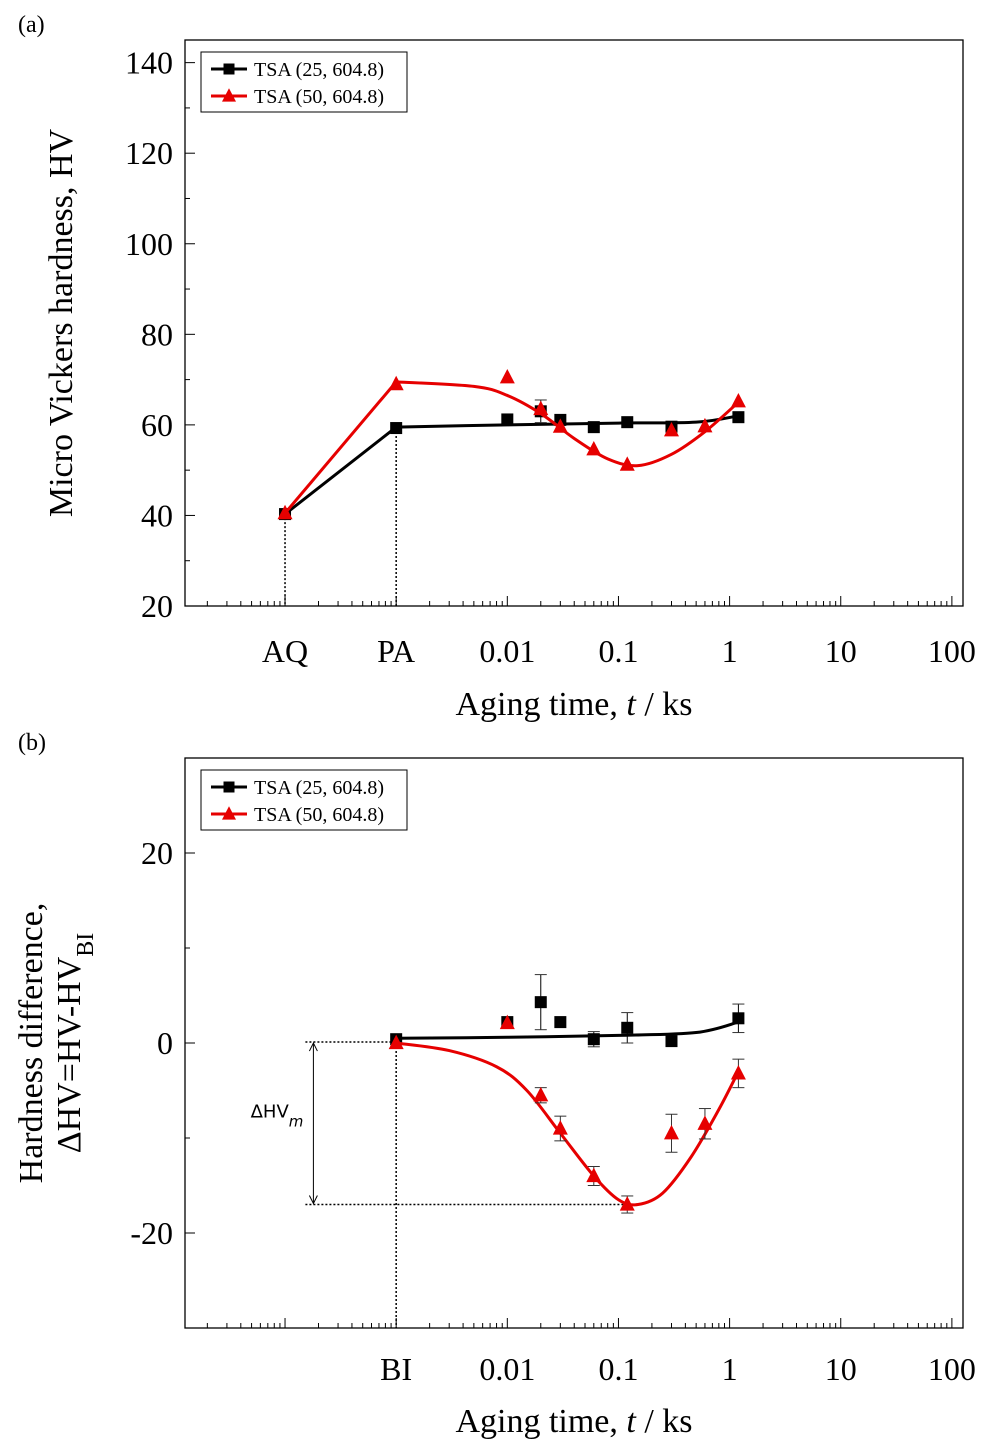  What do you see at coordinates (157, 334) in the screenshot?
I see `y-tick-label: 80` at bounding box center [157, 334].